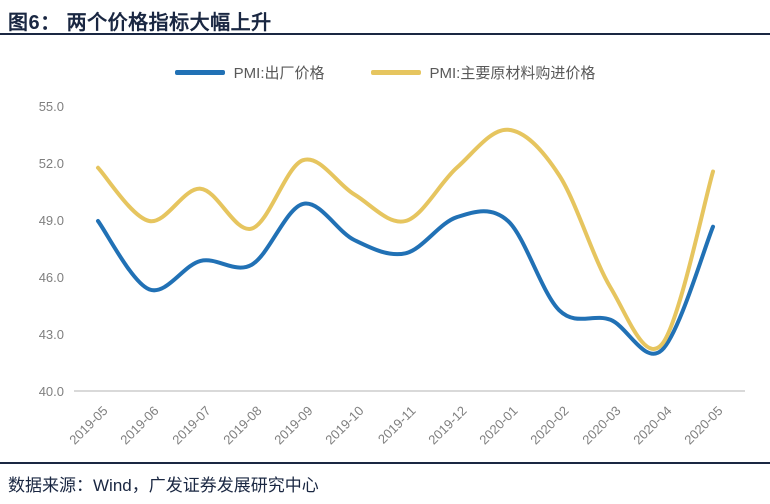  What do you see at coordinates (51, 277) in the screenshot?
I see `y-axis-tick-label: 46.0` at bounding box center [51, 277].